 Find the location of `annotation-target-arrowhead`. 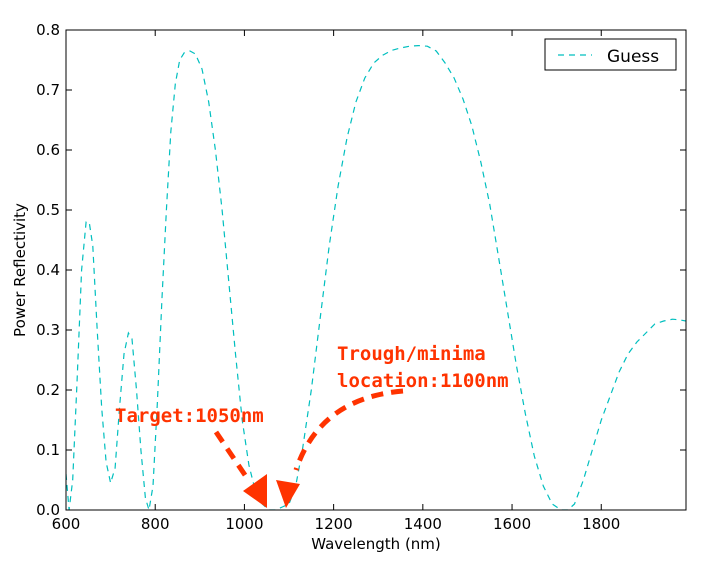

annotation-target-arrowhead is located at coordinates (255, 491).